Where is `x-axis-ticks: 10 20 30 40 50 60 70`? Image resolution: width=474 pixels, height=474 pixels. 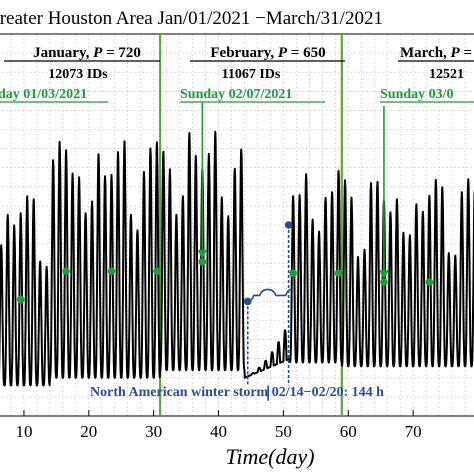 x-axis-ticks: 10 20 30 40 50 60 70 is located at coordinates (218, 425).